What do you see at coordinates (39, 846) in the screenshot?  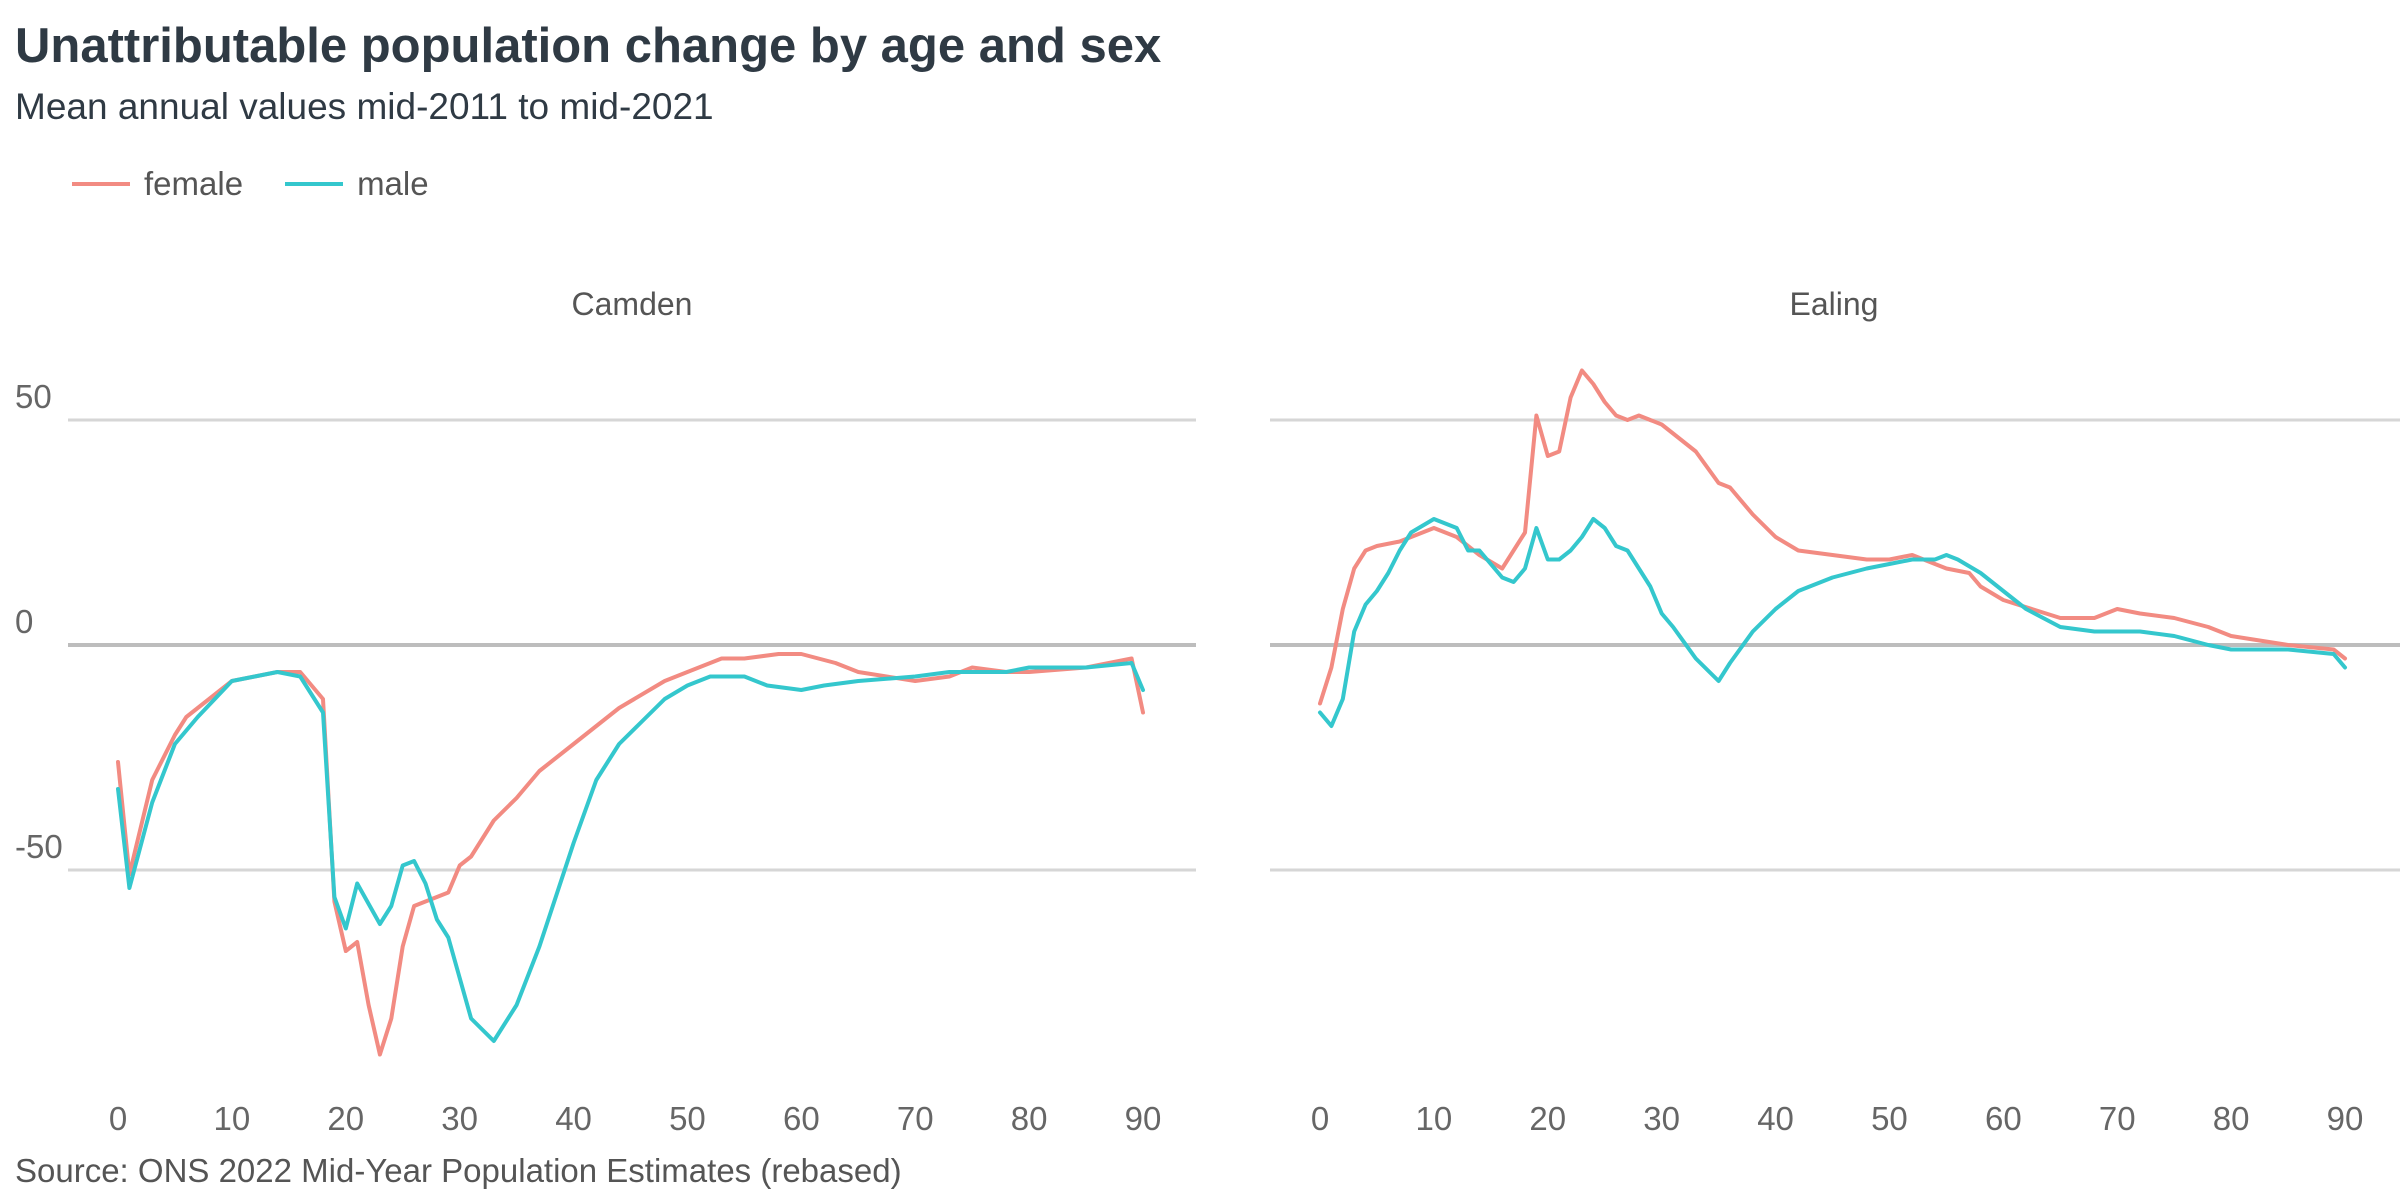 I see `y-tick-label: -50` at bounding box center [39, 846].